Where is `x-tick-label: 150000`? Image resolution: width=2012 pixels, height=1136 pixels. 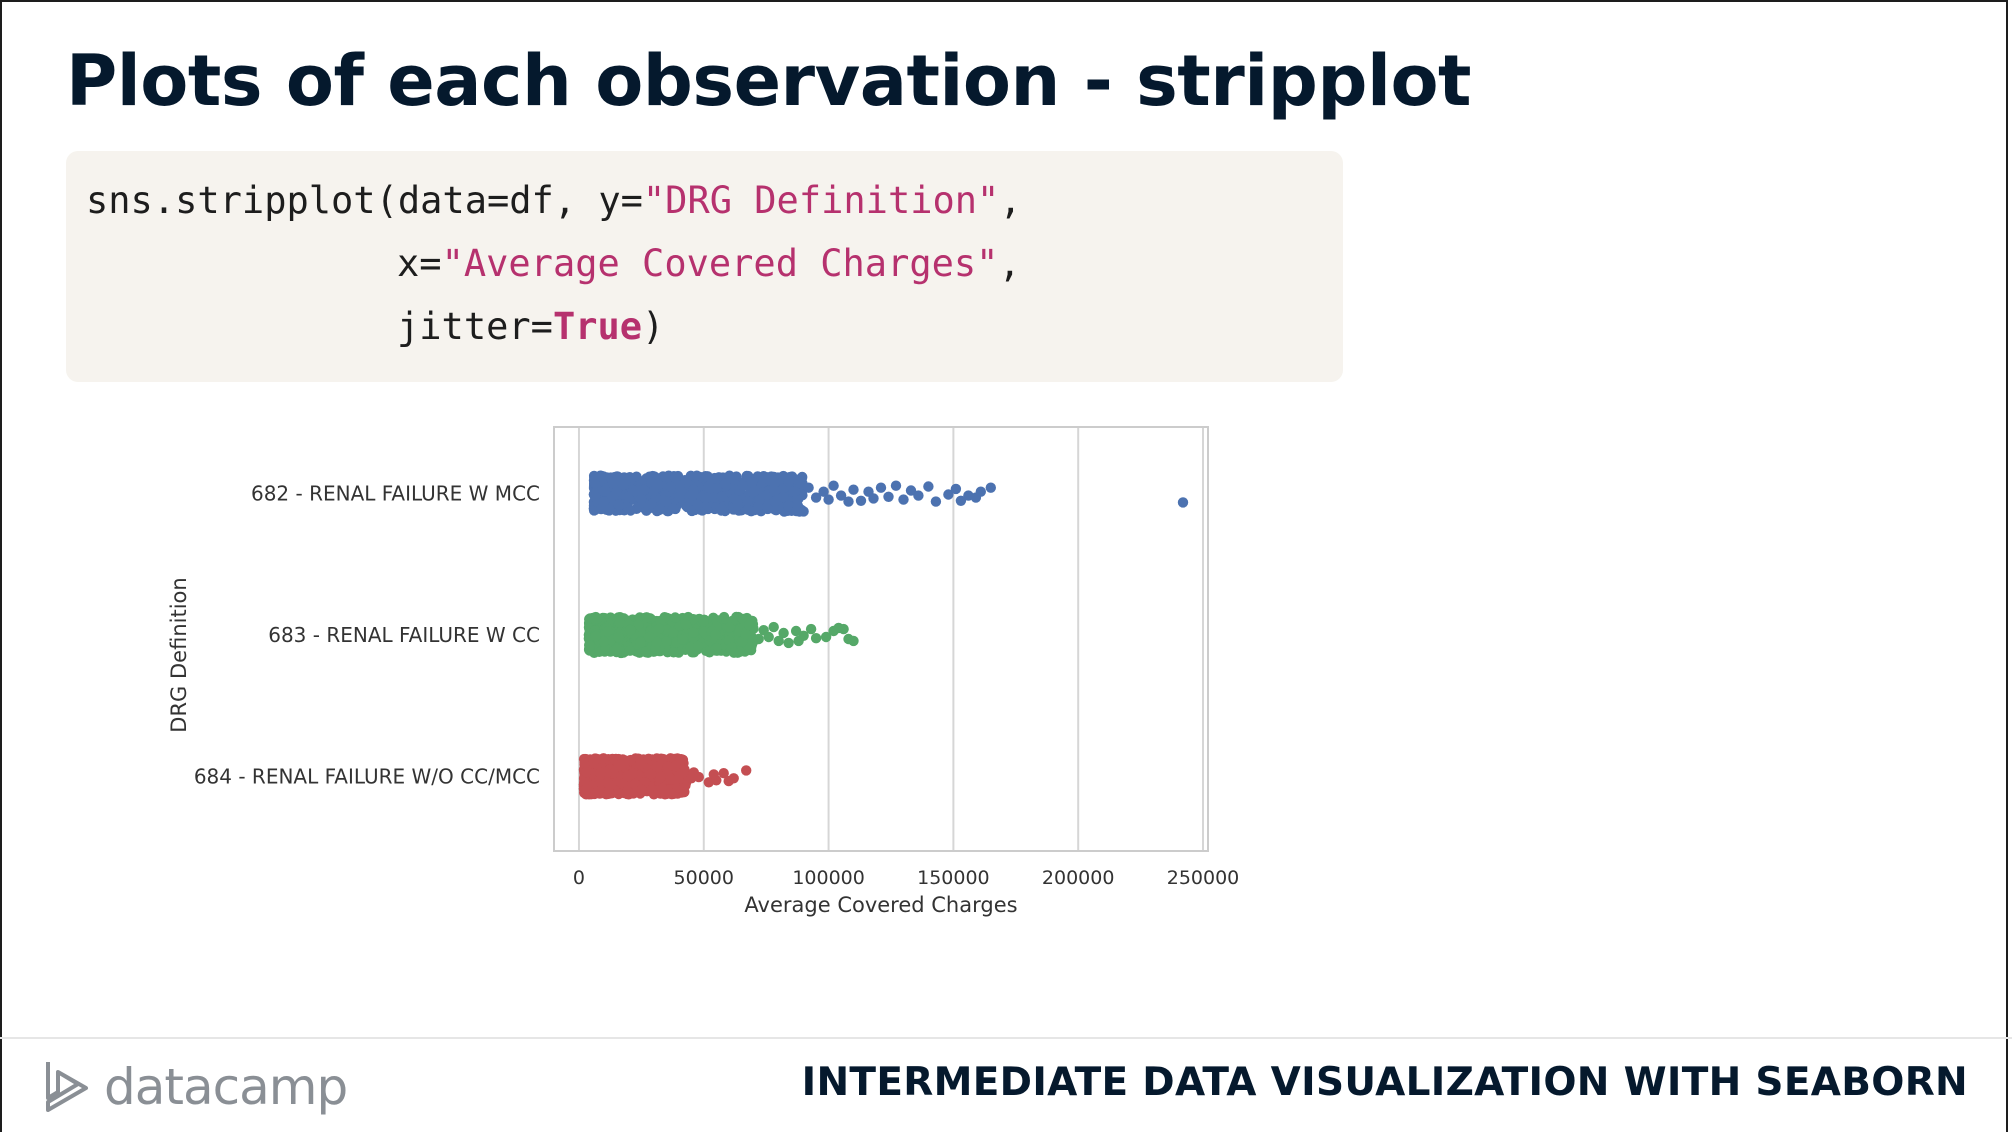
x-tick-label: 150000 is located at coordinates (953, 878).